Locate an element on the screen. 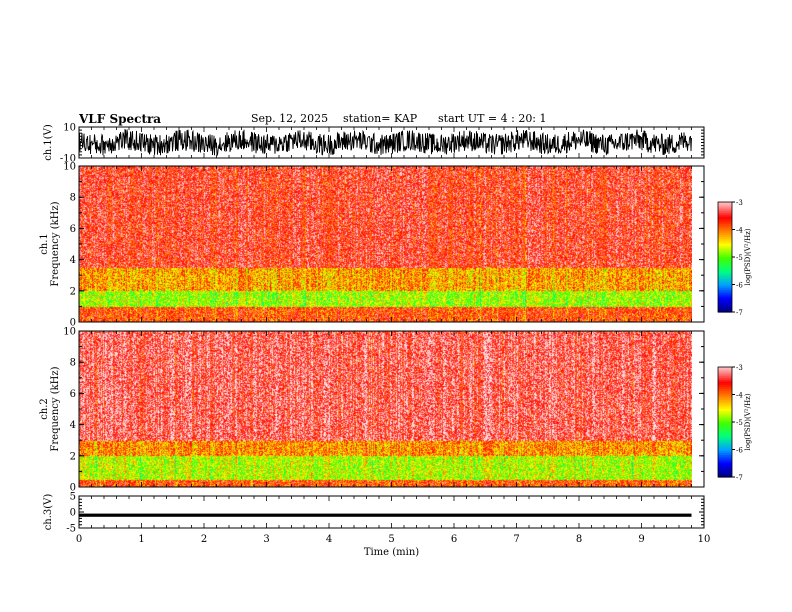 The height and width of the screenshot is (612, 792). time-tick-label: 10 is located at coordinates (704, 539).